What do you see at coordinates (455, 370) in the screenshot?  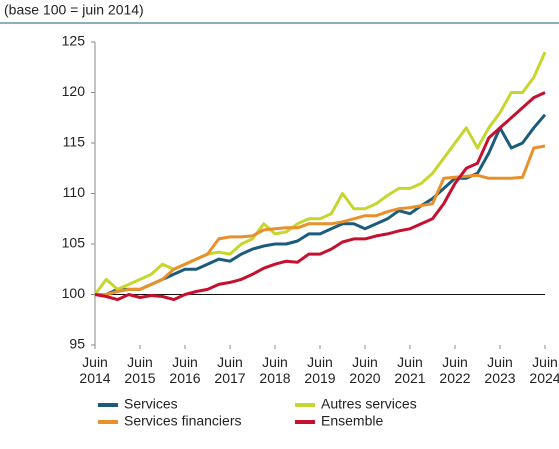 I see `x-tick-label: Juin 2022` at bounding box center [455, 370].